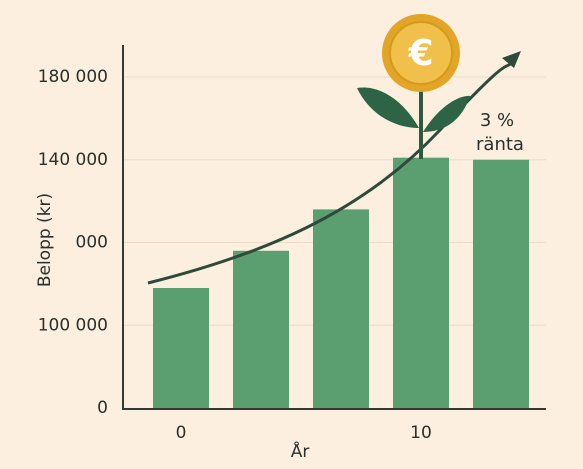 The width and height of the screenshot is (583, 469). I want to click on y-tick-label: 0, so click(102, 408).